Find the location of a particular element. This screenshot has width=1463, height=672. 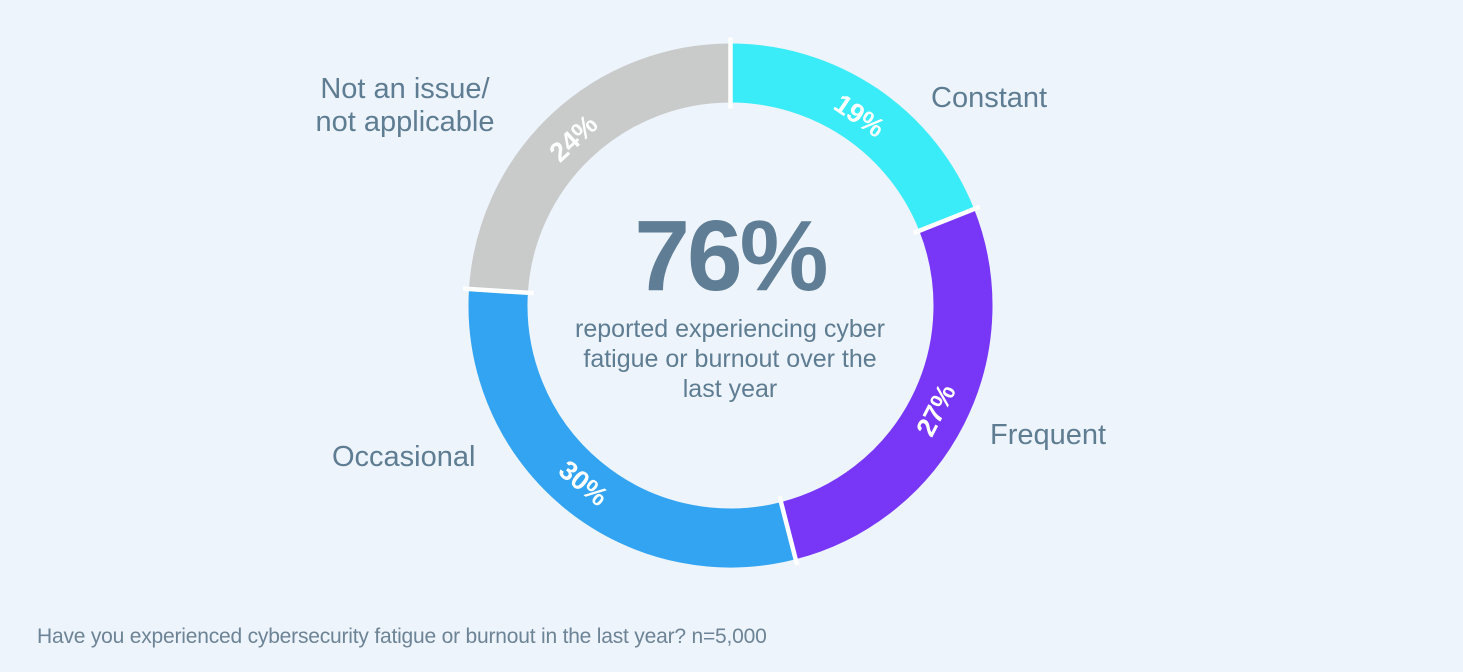

donut-segment-occasional is located at coordinates (632, 428).